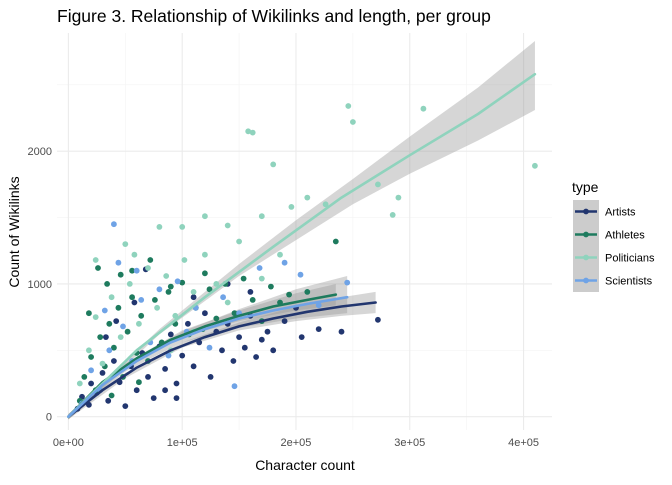  I want to click on confidence-band-artists, so click(222, 355).